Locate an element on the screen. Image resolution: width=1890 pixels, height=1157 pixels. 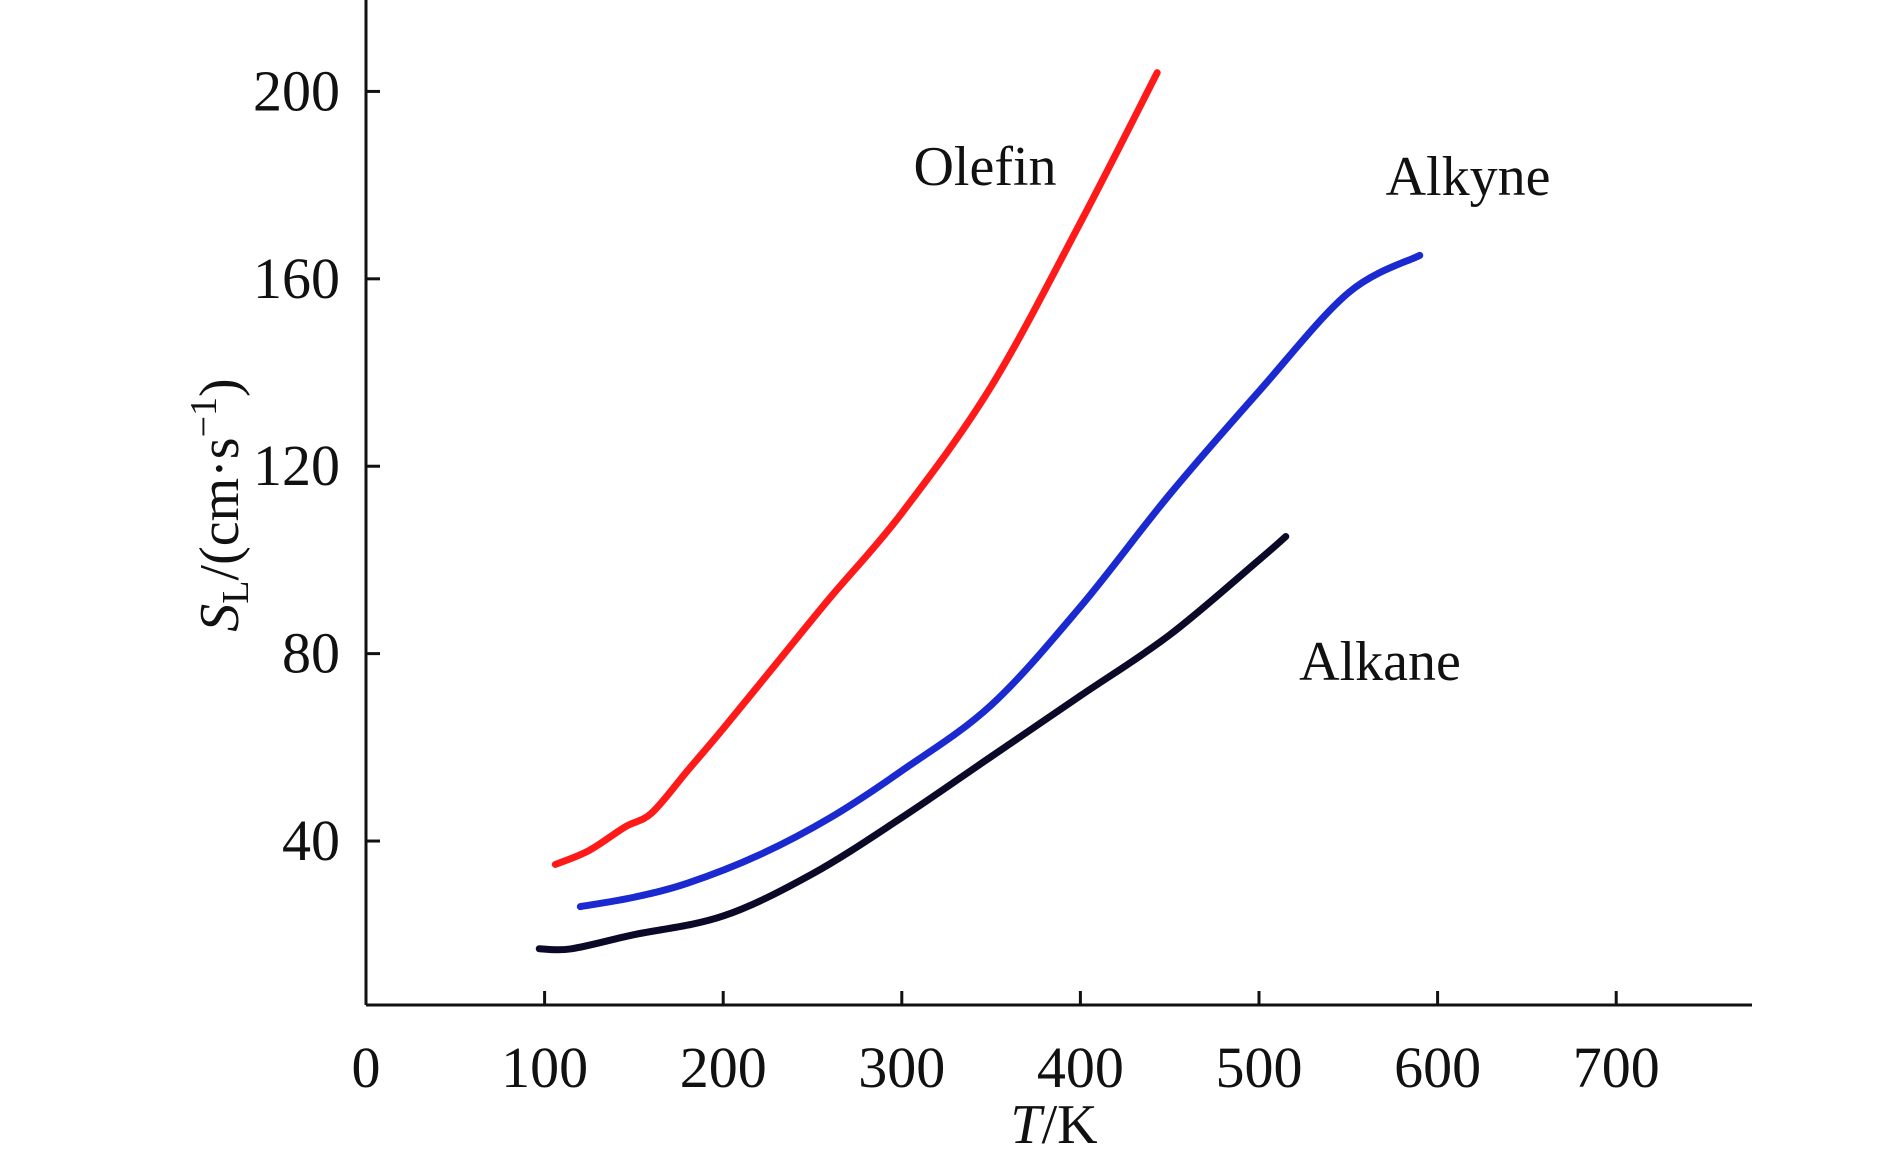
y-tick-label-160: 160 is located at coordinates (296, 278).